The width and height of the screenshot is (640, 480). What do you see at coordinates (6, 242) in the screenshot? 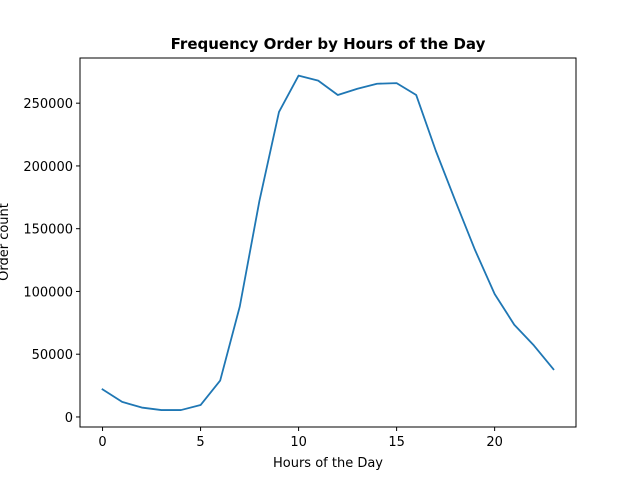
I see `y-axis-label: Order count` at bounding box center [6, 242].